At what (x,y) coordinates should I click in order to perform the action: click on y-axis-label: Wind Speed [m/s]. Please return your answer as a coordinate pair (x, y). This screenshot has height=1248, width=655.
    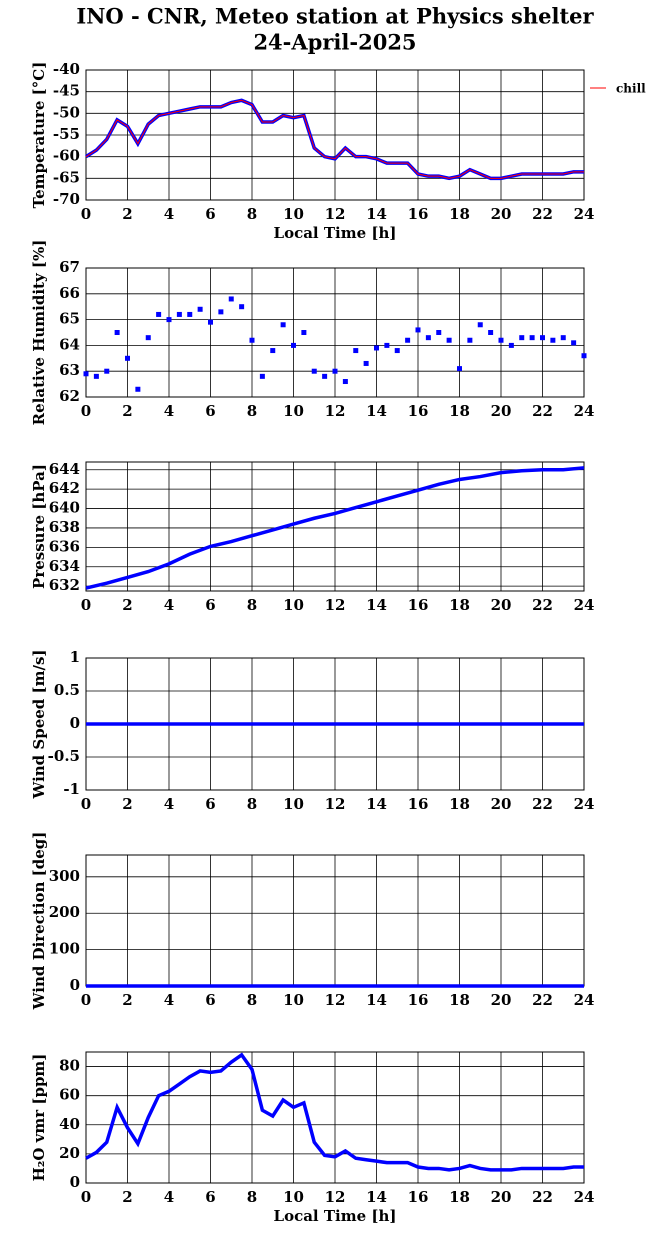
    Looking at the image, I should click on (39, 724).